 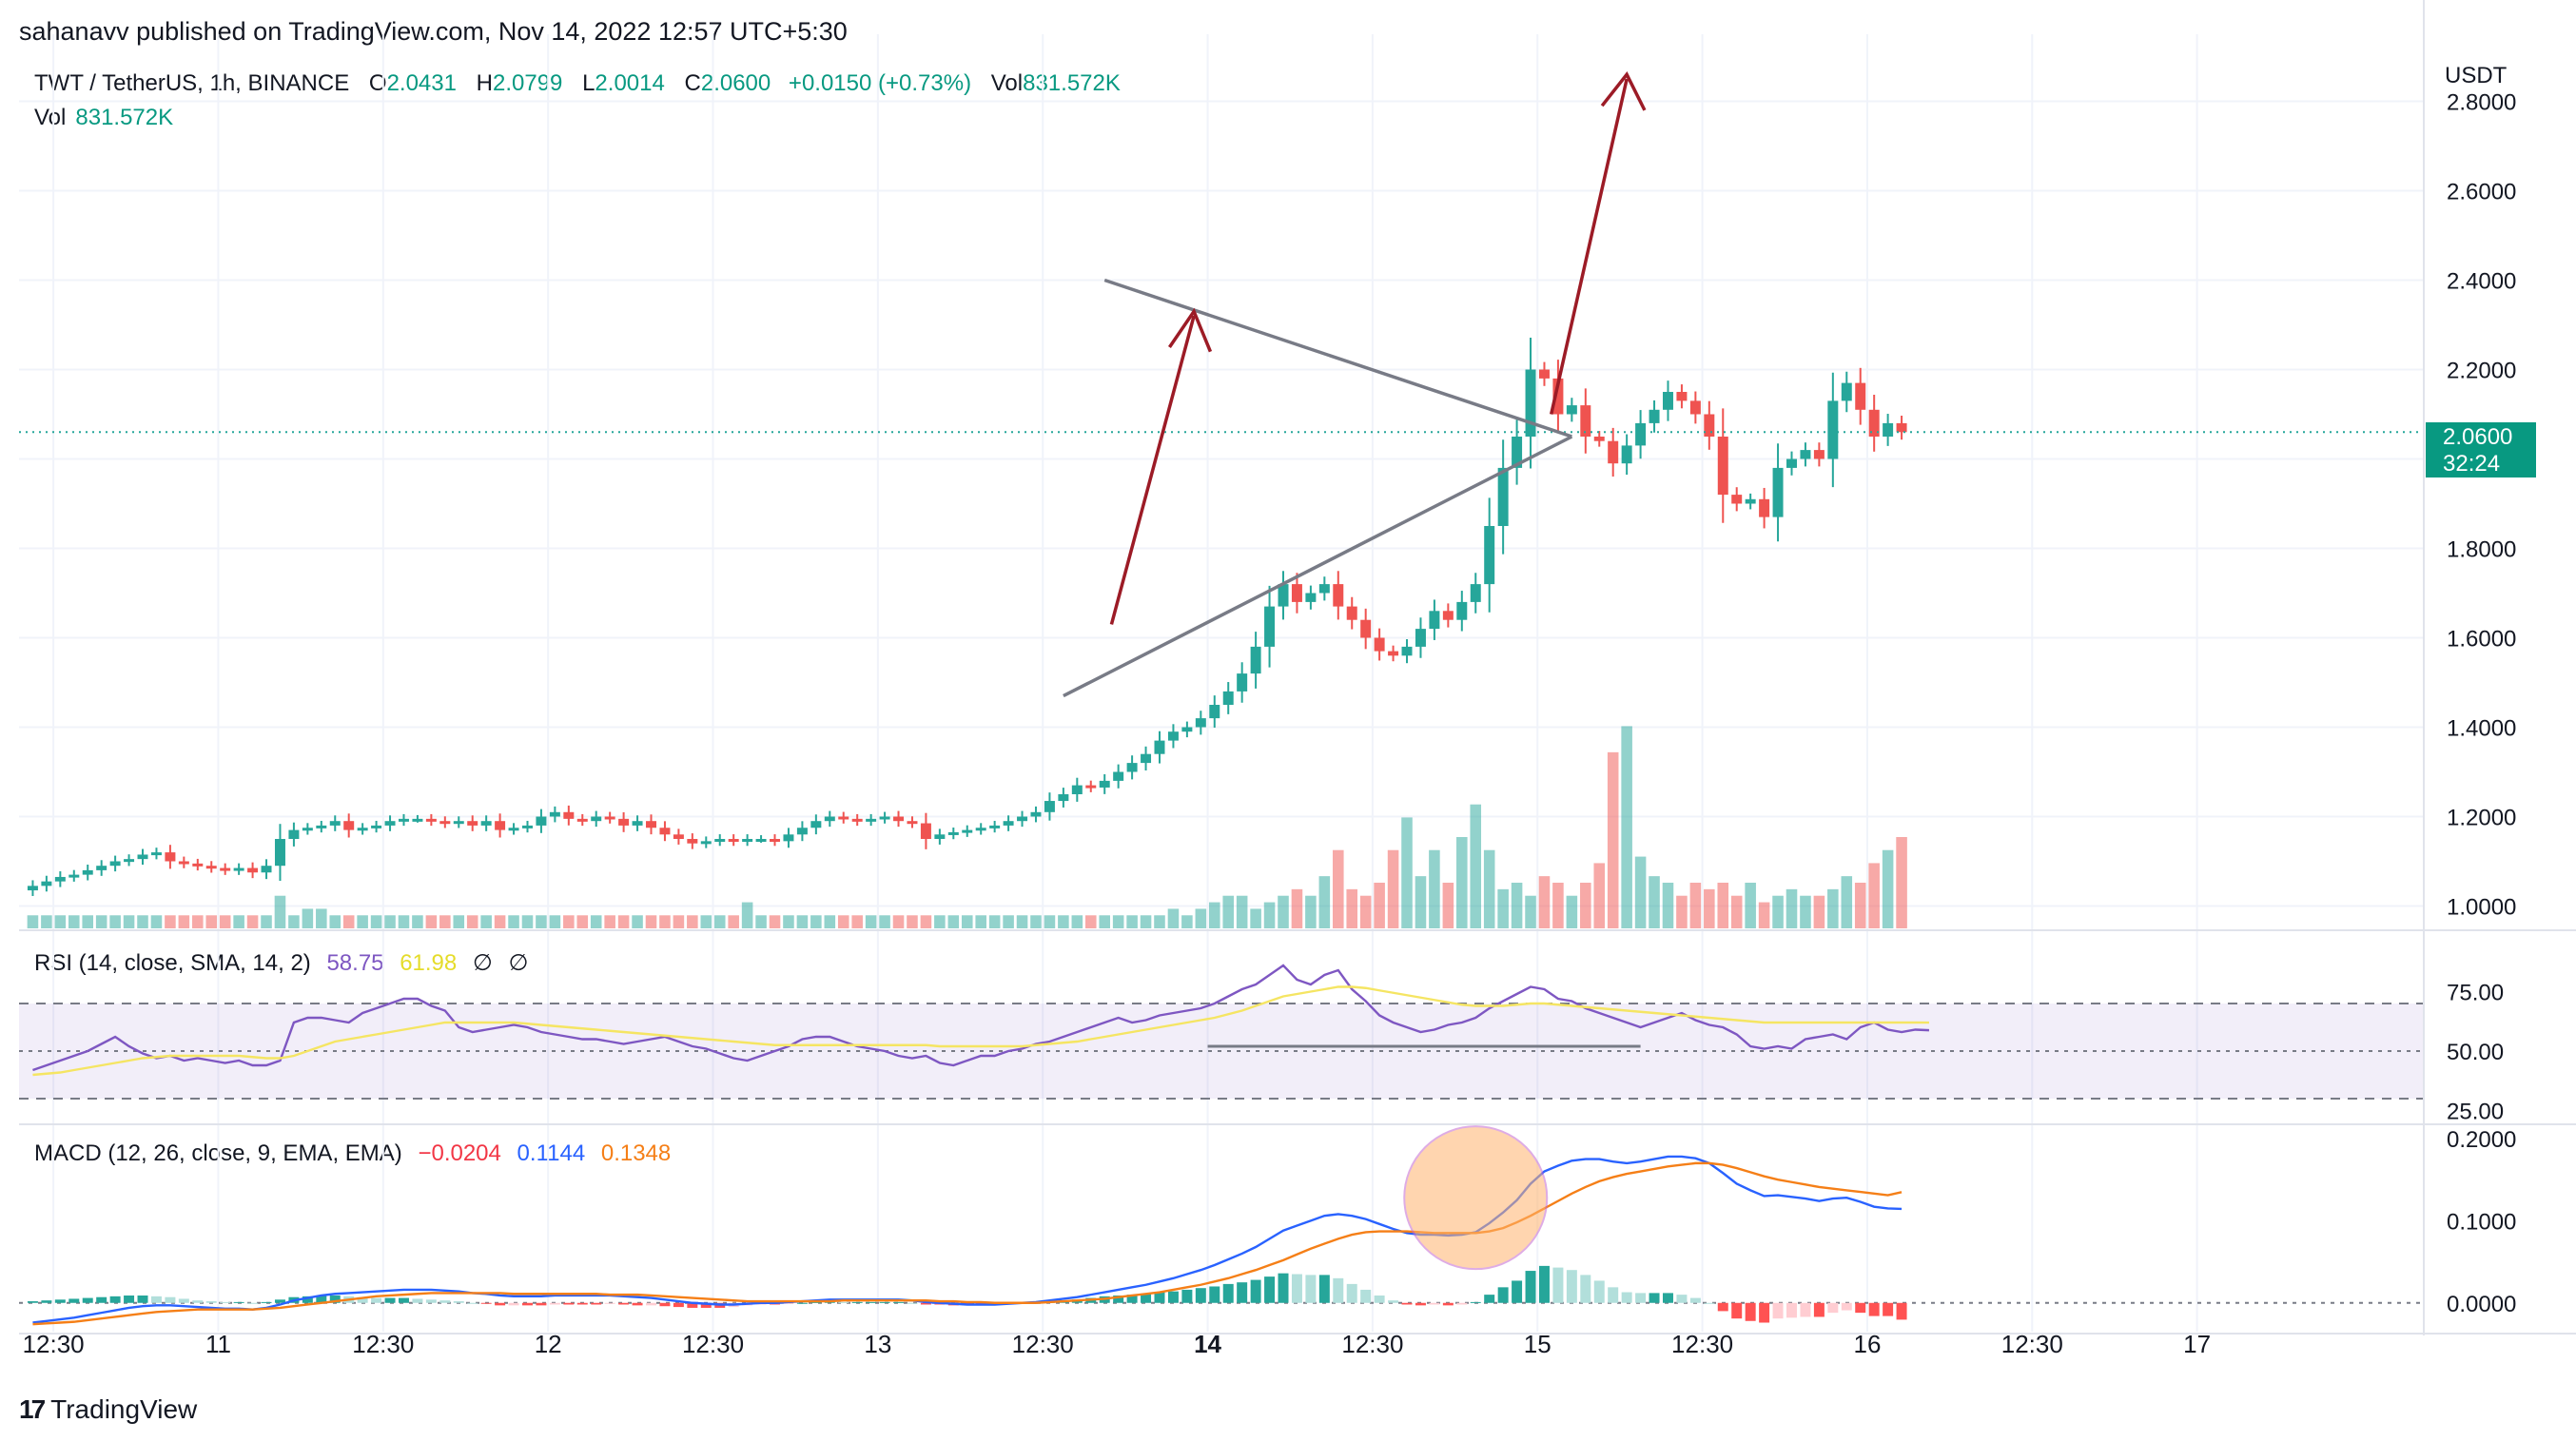 What do you see at coordinates (33, 1409) in the screenshot?
I see `tradingview-logo-icon: 17` at bounding box center [33, 1409].